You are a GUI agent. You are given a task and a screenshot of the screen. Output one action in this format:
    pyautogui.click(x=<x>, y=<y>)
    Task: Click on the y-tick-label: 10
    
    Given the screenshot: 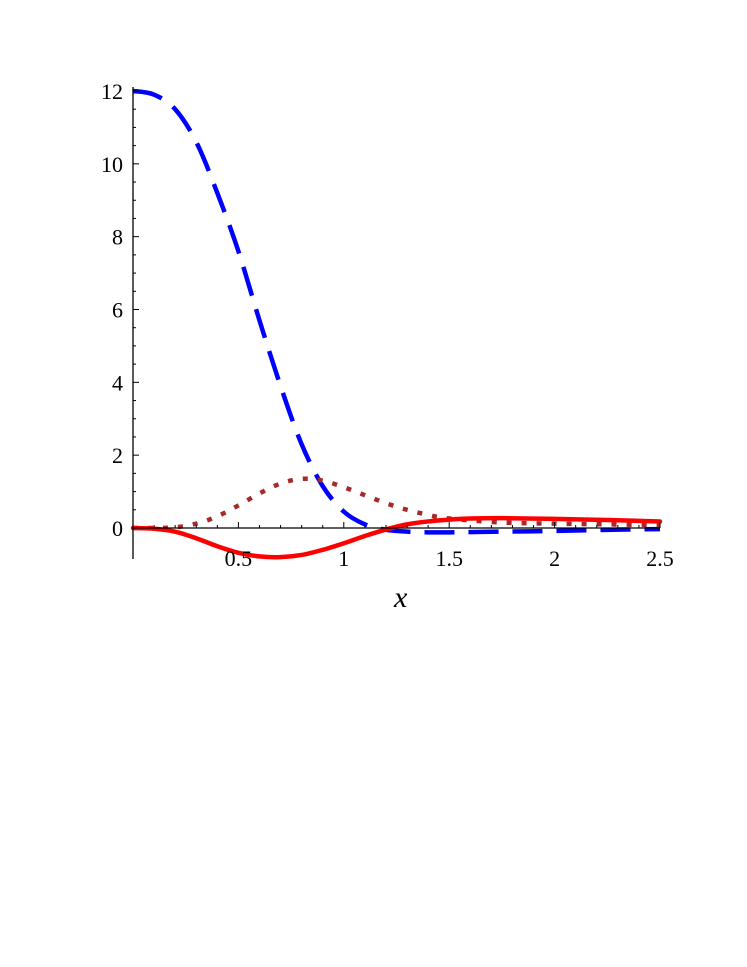 What is the action you would take?
    pyautogui.click(x=112, y=164)
    